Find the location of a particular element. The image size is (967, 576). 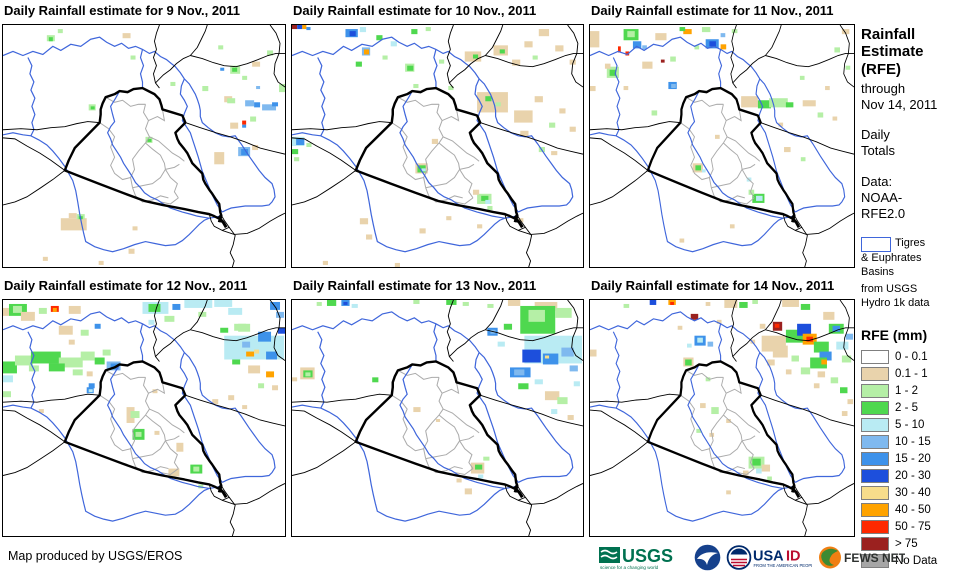

legend-label: > 75 is located at coordinates (906, 544).